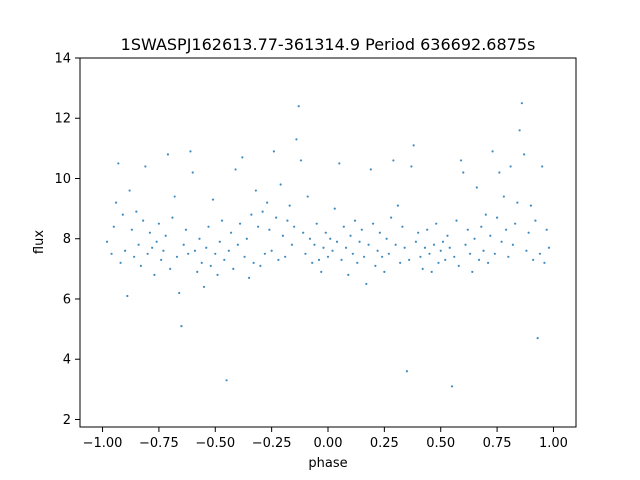 Image resolution: width=640 pixels, height=480 pixels. What do you see at coordinates (215, 443) in the screenshot?
I see `x-tick-label: −0.50` at bounding box center [215, 443].